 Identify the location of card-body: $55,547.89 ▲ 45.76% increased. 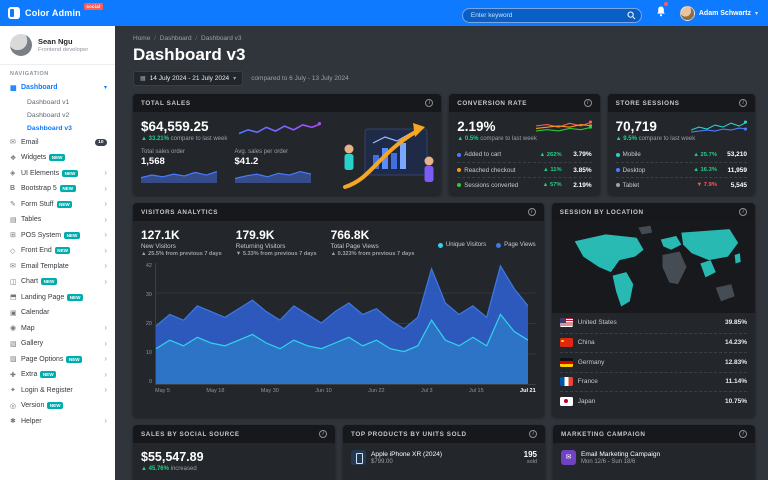
(234, 461).